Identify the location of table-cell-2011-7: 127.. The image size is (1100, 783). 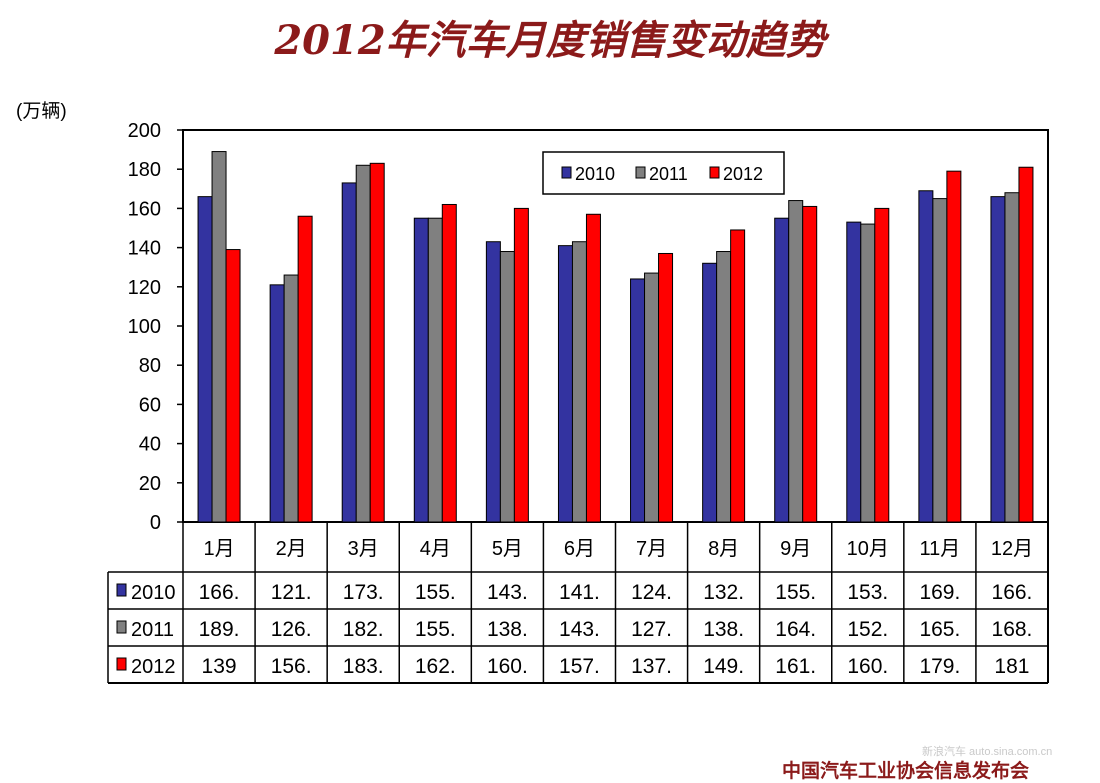
(651, 629).